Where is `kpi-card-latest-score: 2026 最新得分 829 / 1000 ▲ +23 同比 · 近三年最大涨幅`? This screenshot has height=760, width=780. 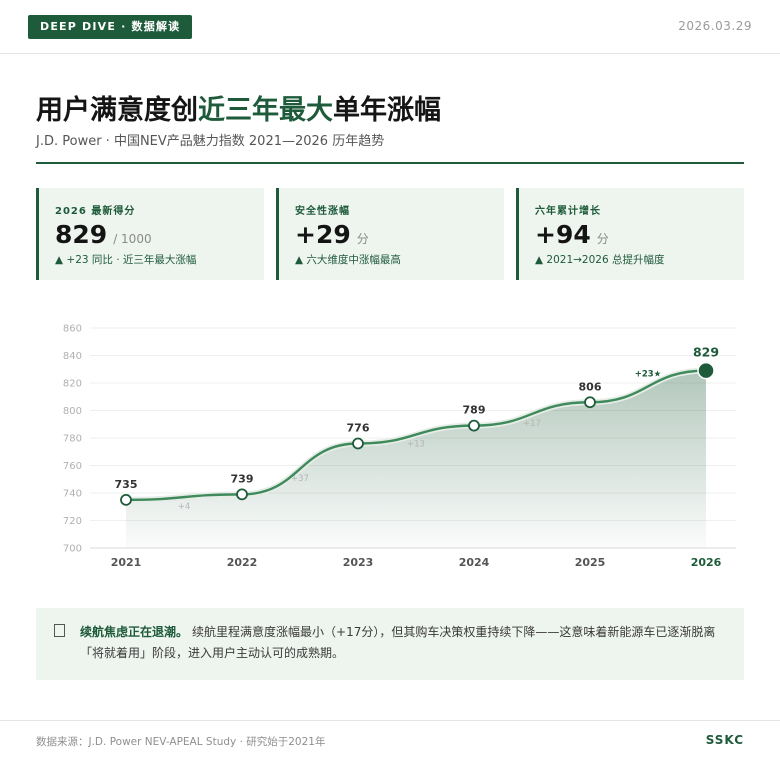 kpi-card-latest-score: 2026 最新得分 829 / 1000 ▲ +23 同比 · 近三年最大涨幅 is located at coordinates (150, 234).